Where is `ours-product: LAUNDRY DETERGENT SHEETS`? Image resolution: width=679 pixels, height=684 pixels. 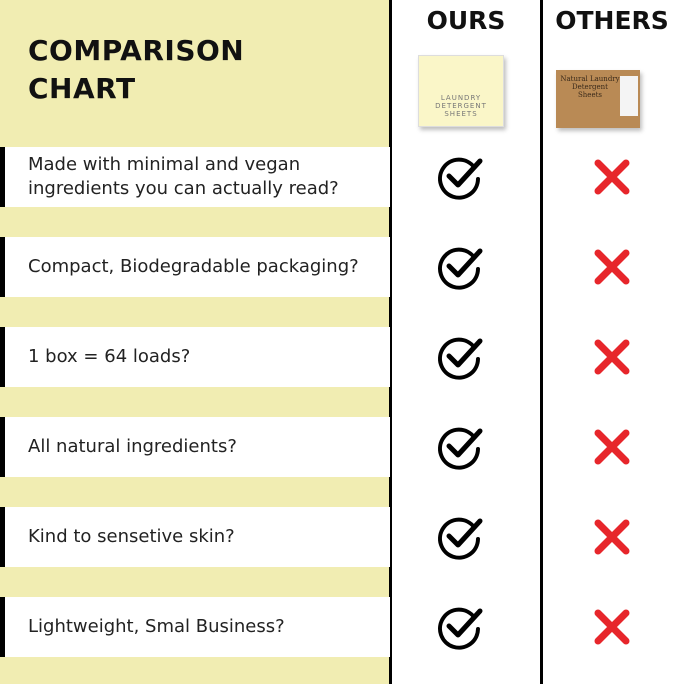 ours-product: LAUNDRY DETERGENT SHEETS is located at coordinates (461, 91).